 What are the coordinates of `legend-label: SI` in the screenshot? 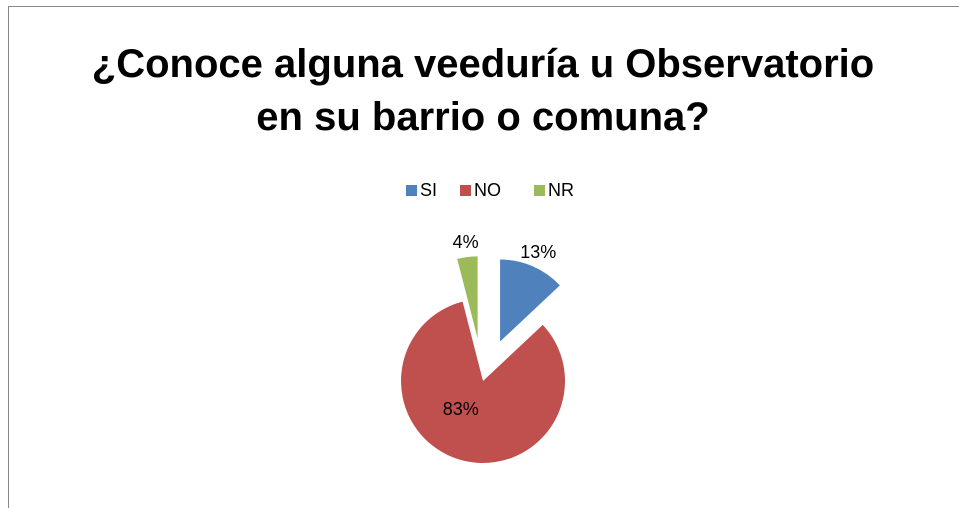 It's located at (428, 190).